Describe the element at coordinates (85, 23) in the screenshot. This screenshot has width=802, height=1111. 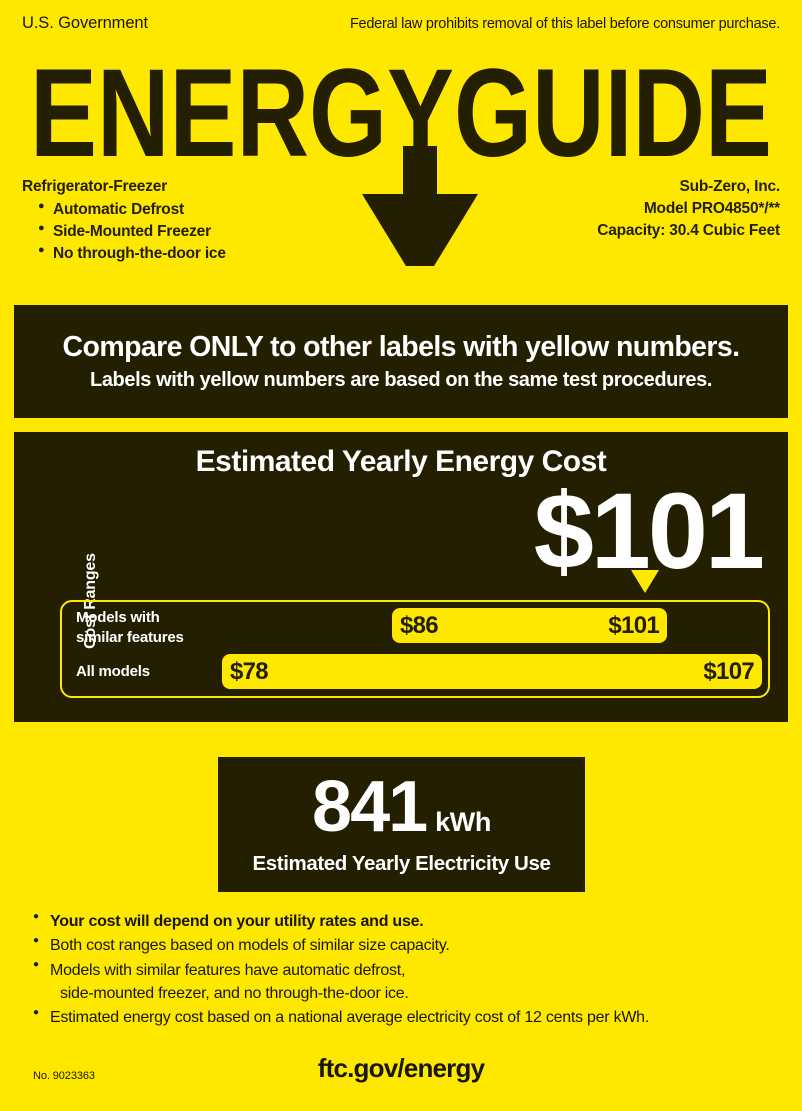
I see `us-government-label: U.S. Government` at that location.